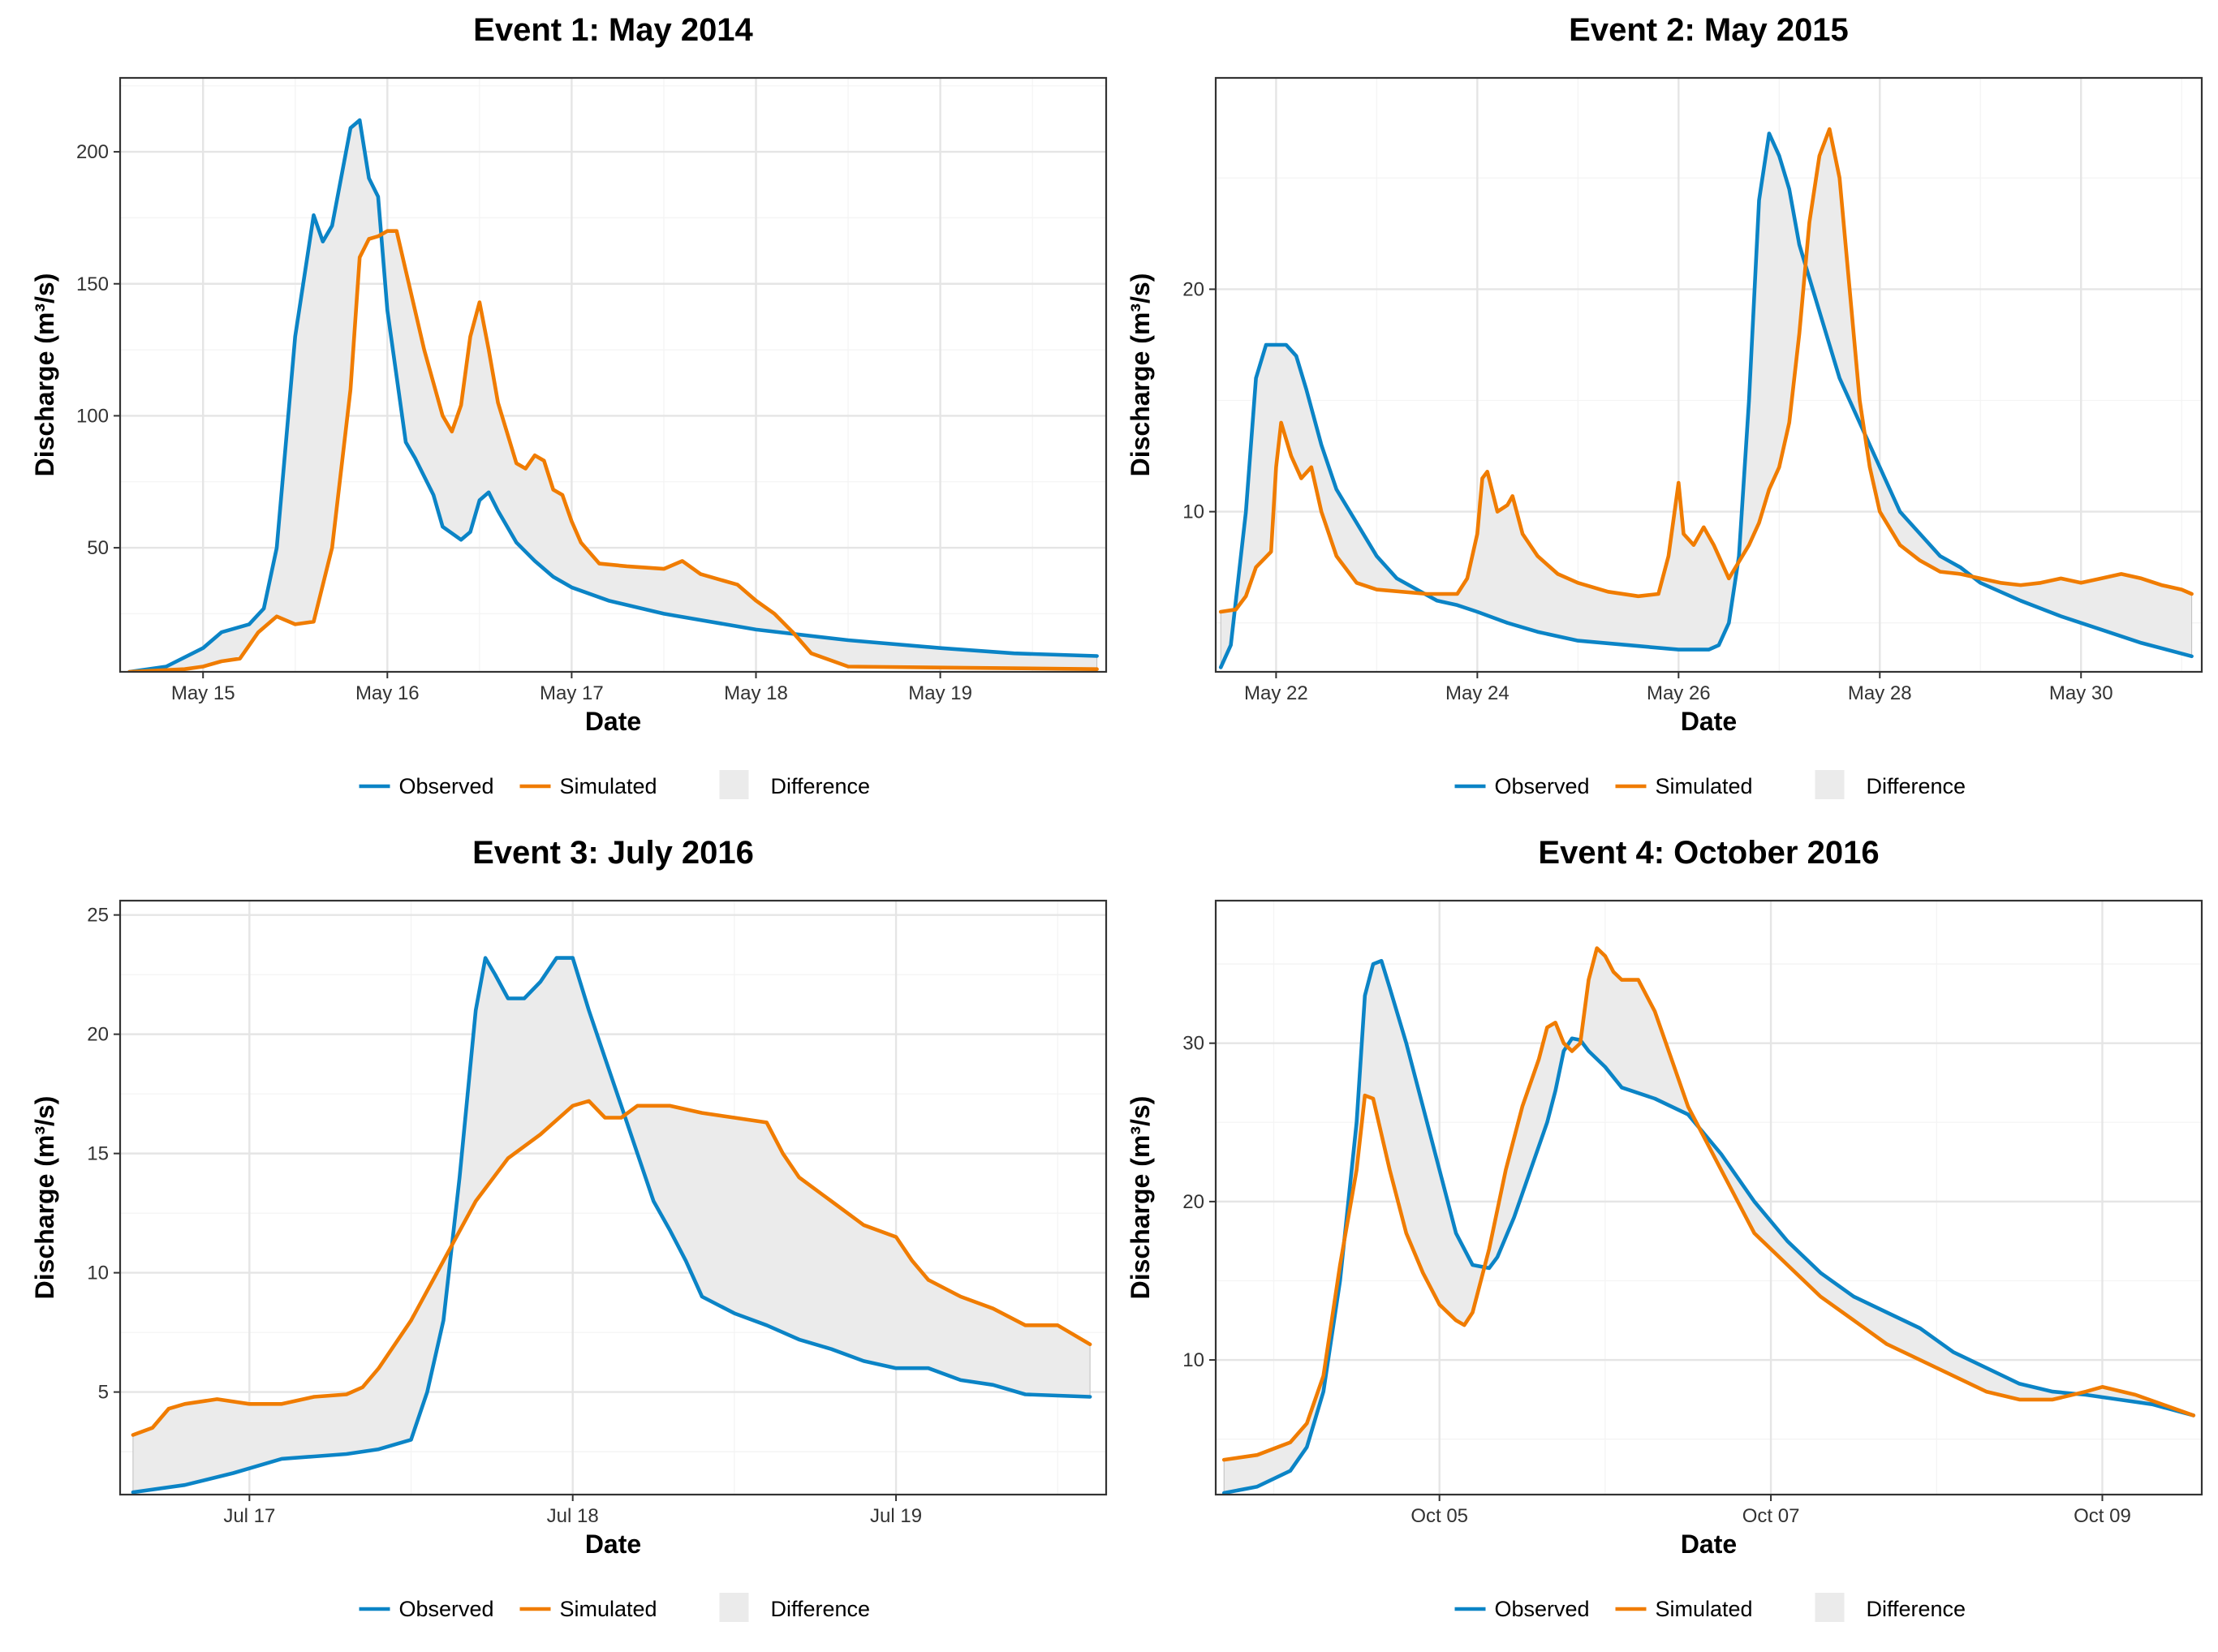 This screenshot has height=1652, width=2218. What do you see at coordinates (1679, 693) in the screenshot?
I see `x-tick-label: May 26` at bounding box center [1679, 693].